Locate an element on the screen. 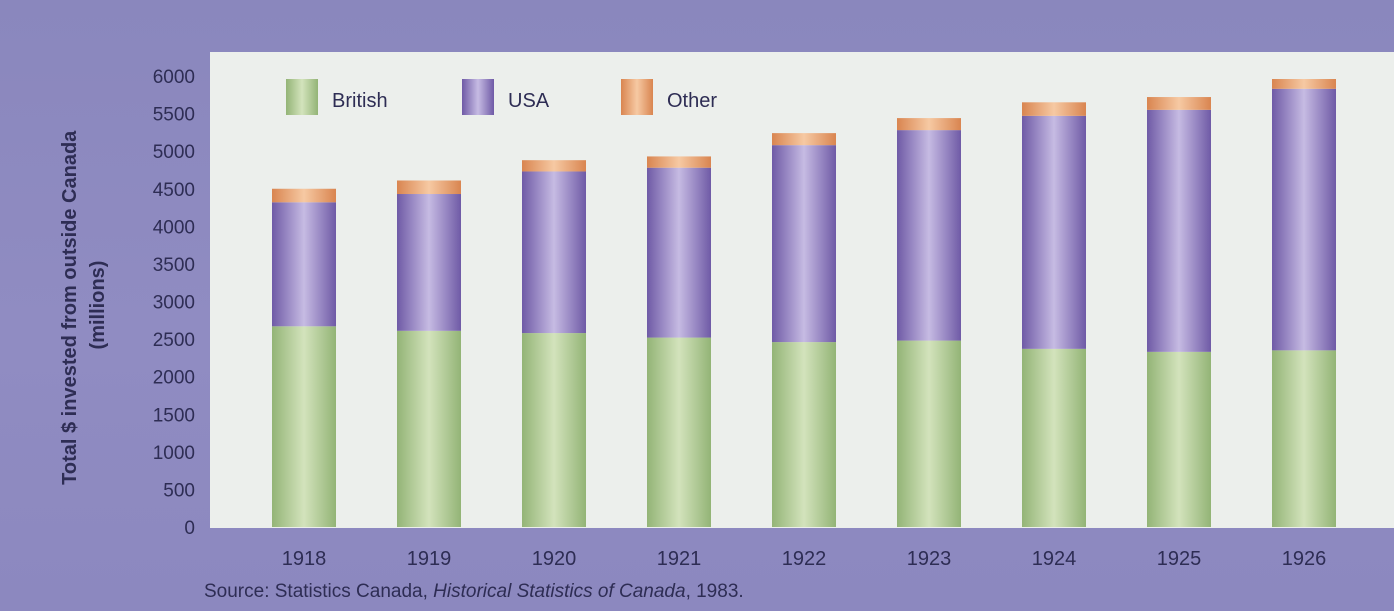 The width and height of the screenshot is (1394, 611). legend-label-british: British is located at coordinates (360, 101).